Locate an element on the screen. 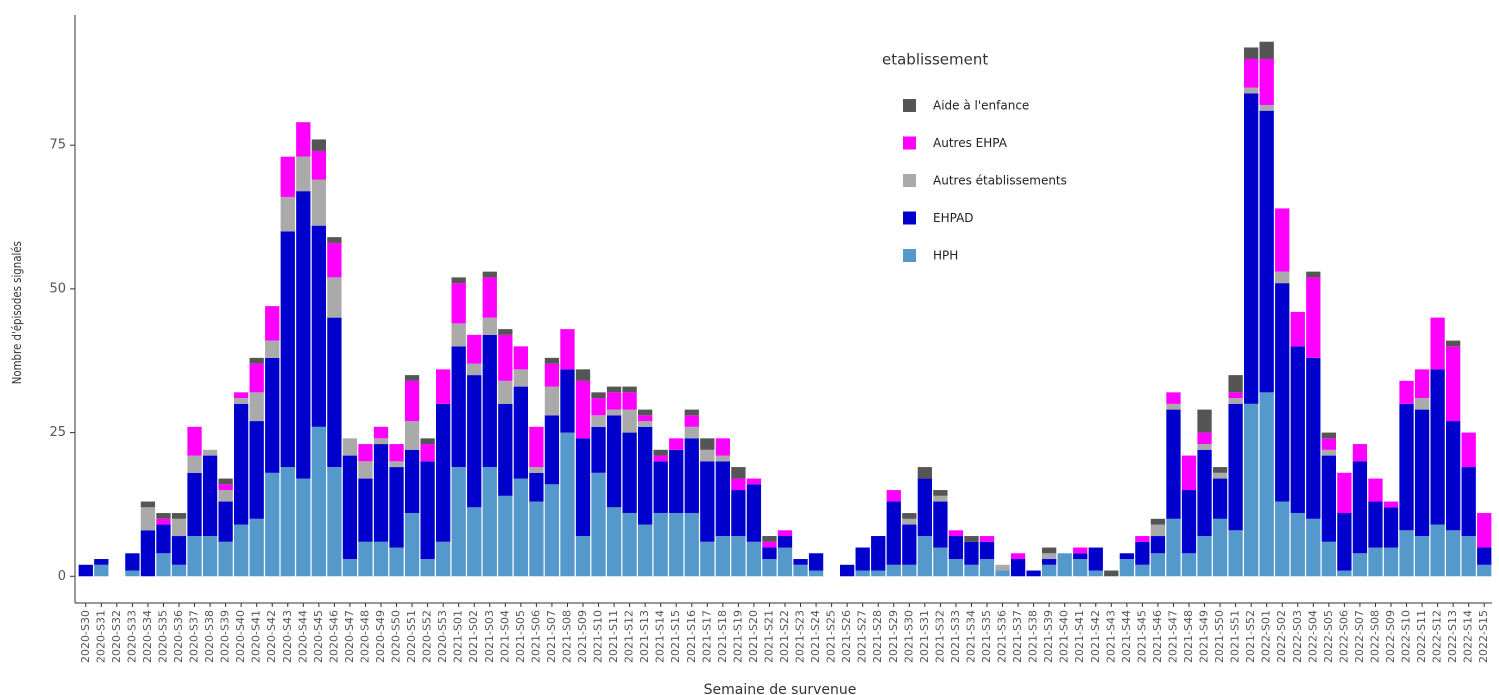  x-tick-label: 2021-S25 is located at coordinates (831, 636).